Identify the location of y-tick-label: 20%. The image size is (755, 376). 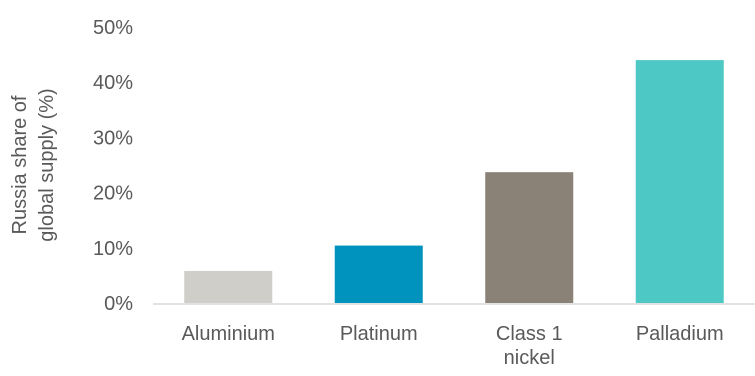
(113, 194).